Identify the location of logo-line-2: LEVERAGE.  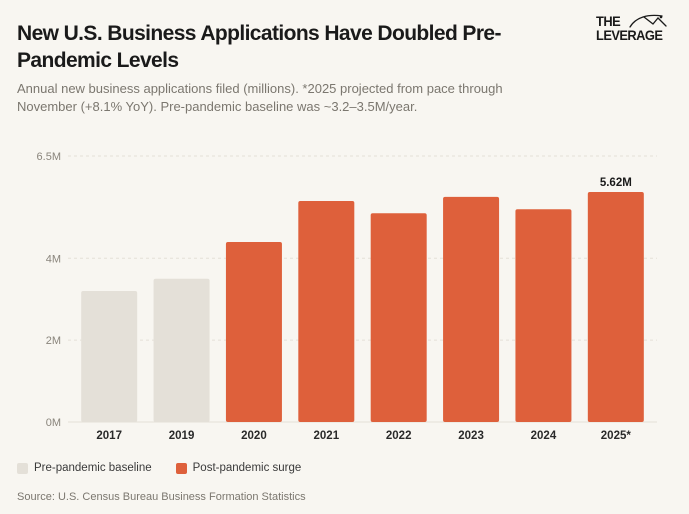
(629, 35).